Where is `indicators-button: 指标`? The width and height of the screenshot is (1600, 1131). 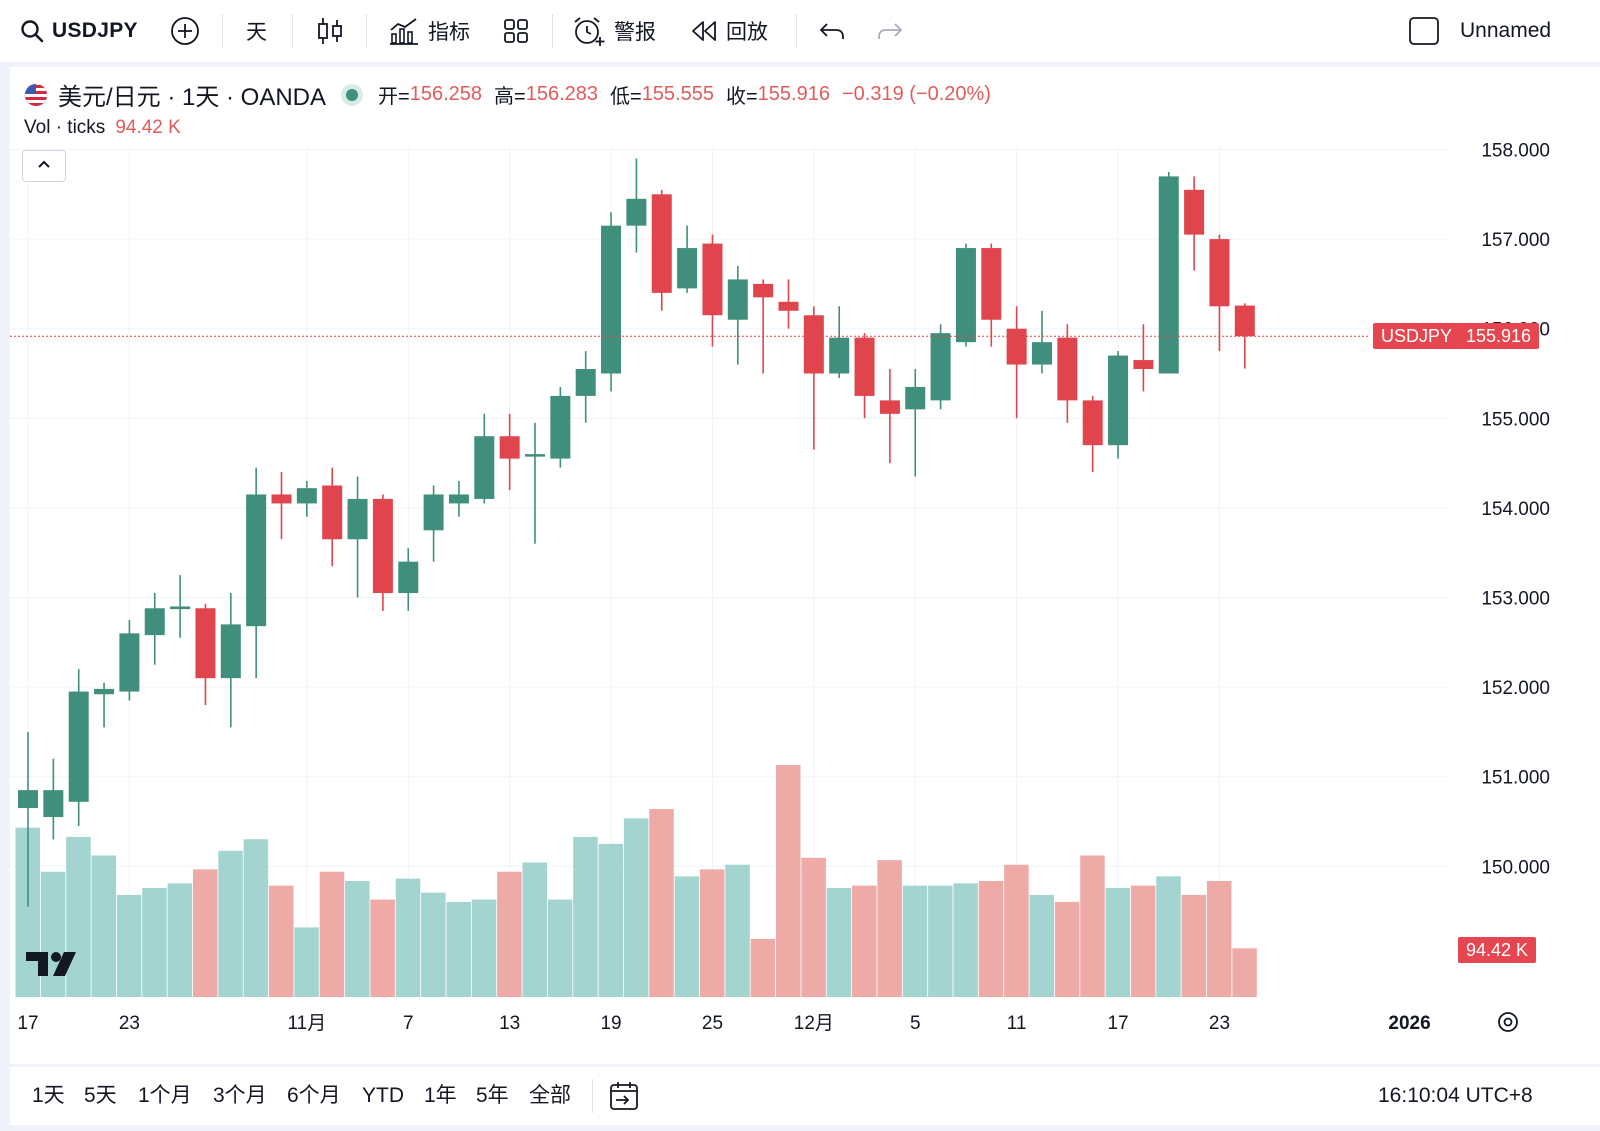
indicators-button: 指标 is located at coordinates (429, 31).